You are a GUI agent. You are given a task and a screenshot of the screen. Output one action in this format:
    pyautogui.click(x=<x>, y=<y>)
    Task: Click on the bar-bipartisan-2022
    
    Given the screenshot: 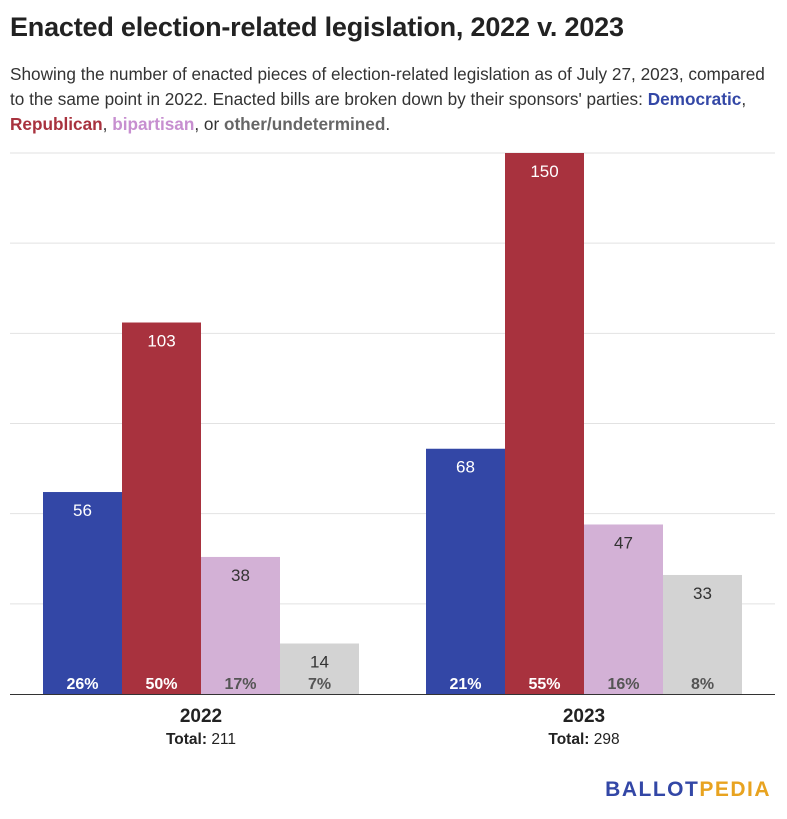 What is the action you would take?
    pyautogui.click(x=240, y=625)
    